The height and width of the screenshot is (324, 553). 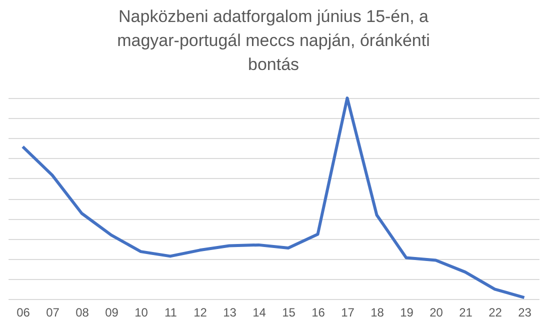 I want to click on x-tick-label: 23, so click(x=525, y=313).